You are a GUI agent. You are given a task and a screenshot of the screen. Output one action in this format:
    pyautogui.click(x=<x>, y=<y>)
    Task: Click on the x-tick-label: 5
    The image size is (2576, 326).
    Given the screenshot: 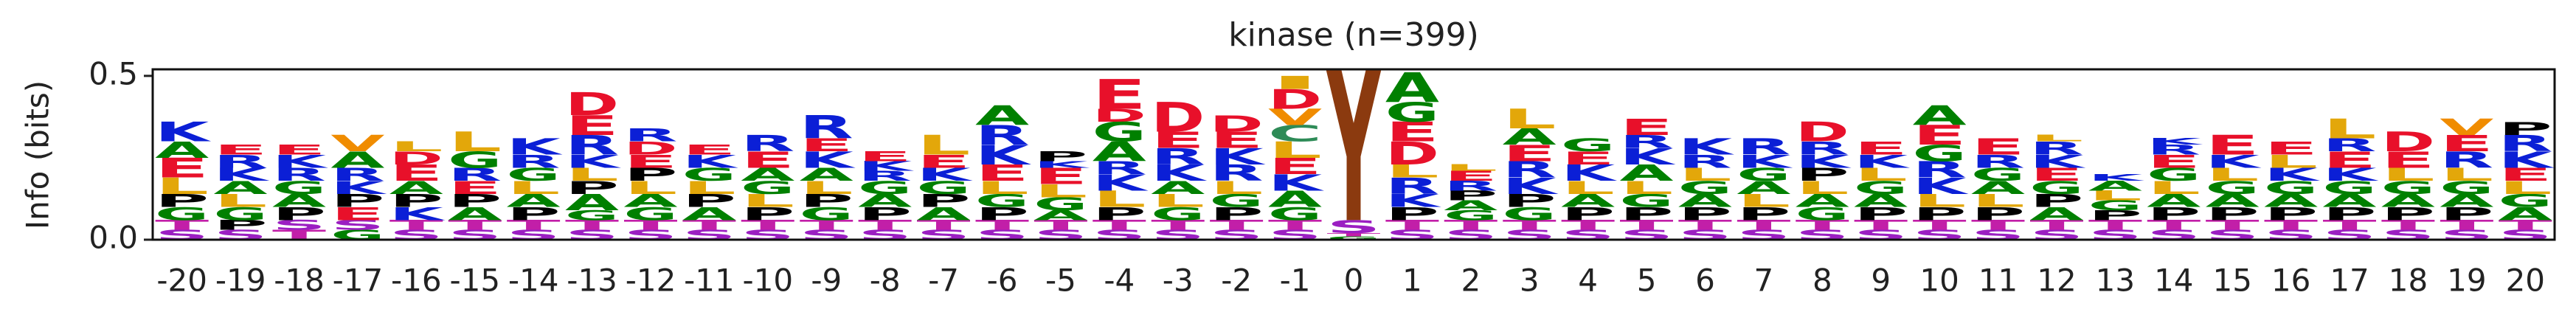 What is the action you would take?
    pyautogui.click(x=1647, y=281)
    